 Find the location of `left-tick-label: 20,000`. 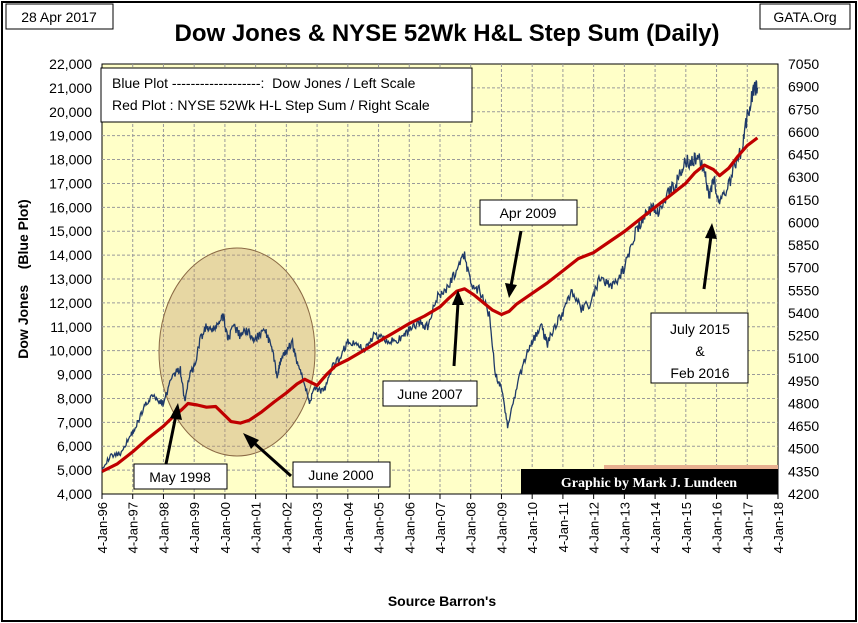

left-tick-label: 20,000 is located at coordinates (70, 112).